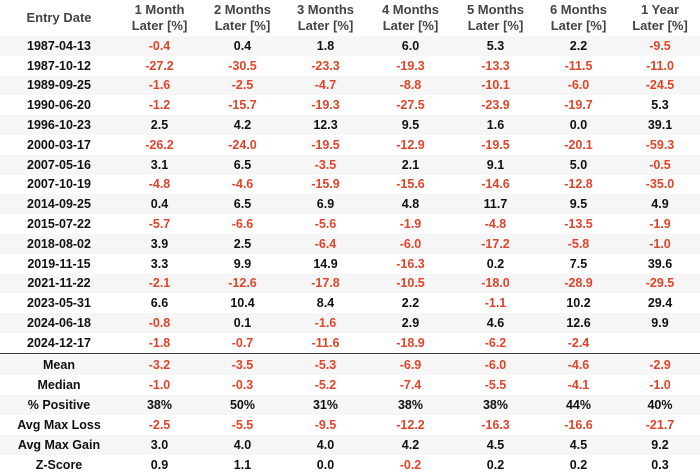 This screenshot has width=700, height=475. What do you see at coordinates (495, 164) in the screenshot?
I see `data-row-value: 9.1` at bounding box center [495, 164].